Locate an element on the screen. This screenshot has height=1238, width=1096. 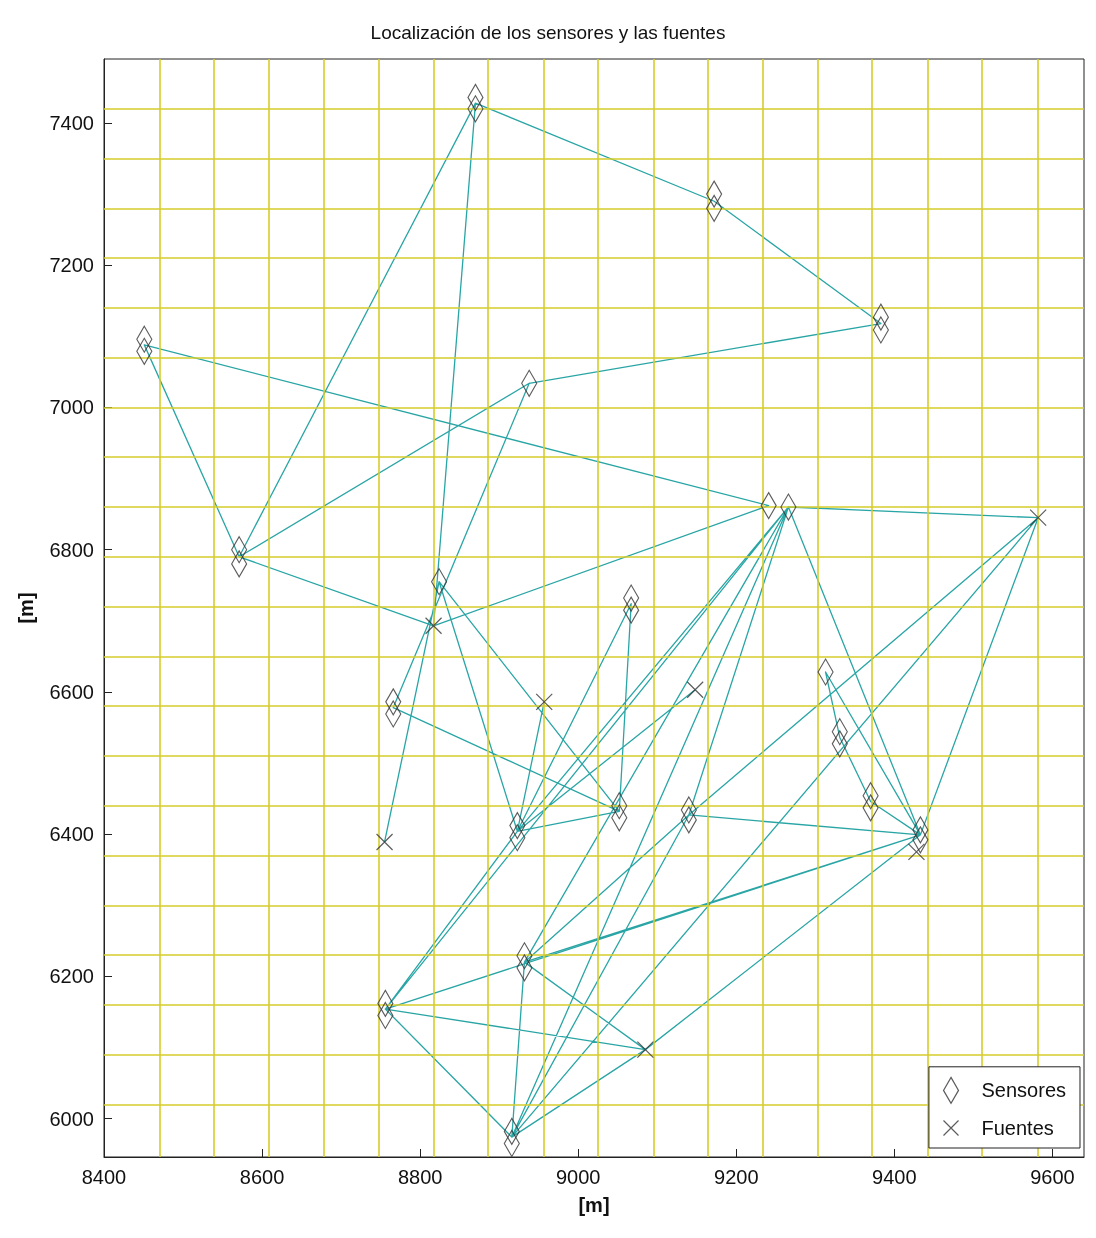
legend-label: Sensores is located at coordinates (1024, 1090).